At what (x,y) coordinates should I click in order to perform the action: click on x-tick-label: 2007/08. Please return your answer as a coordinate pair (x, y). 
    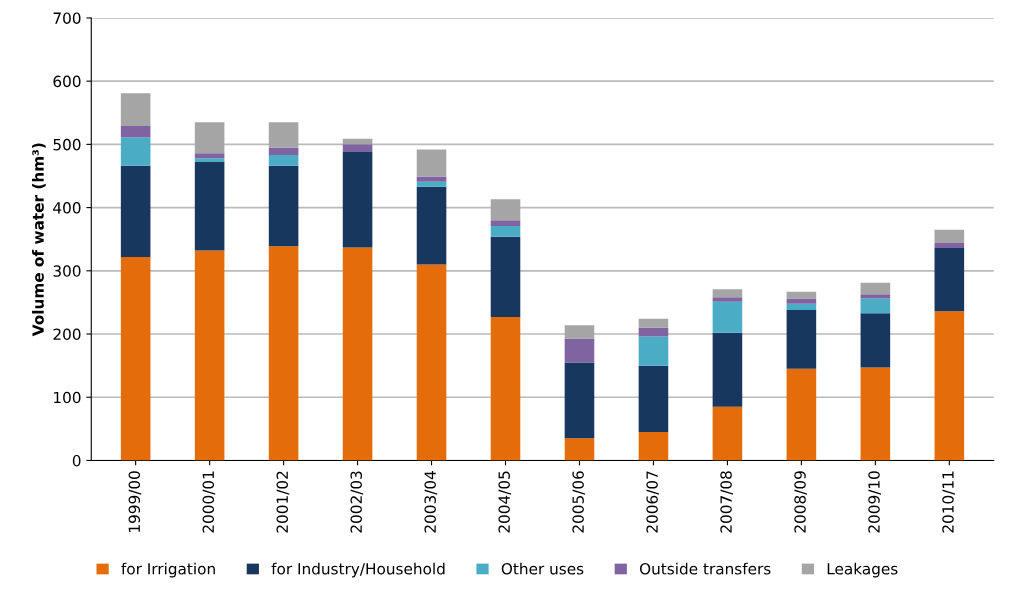
    Looking at the image, I should click on (727, 502).